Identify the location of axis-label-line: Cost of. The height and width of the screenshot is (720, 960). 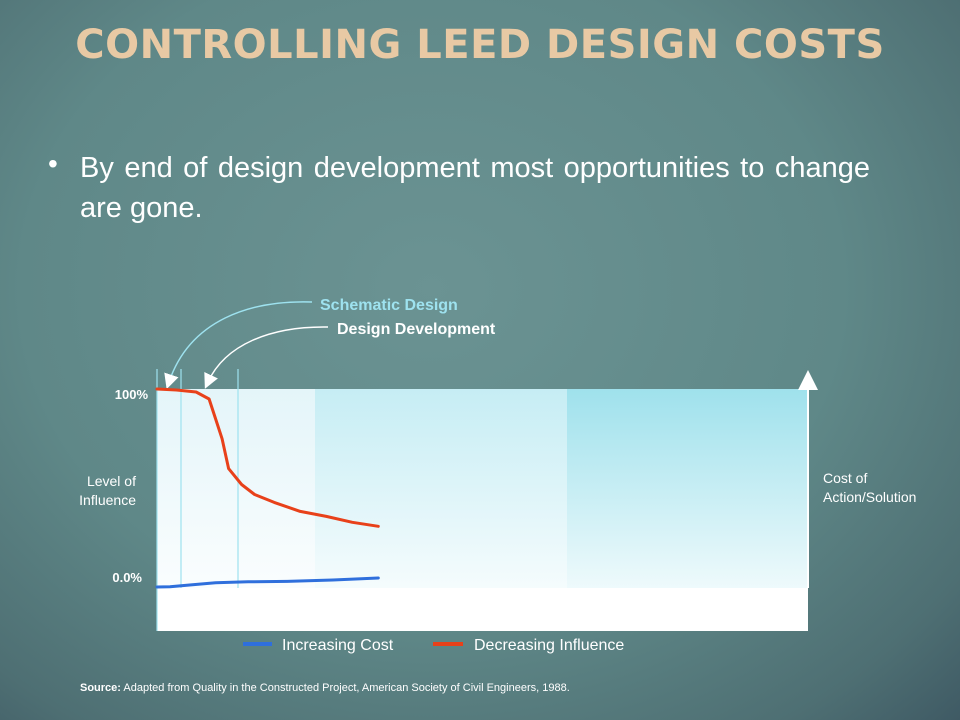
(845, 478).